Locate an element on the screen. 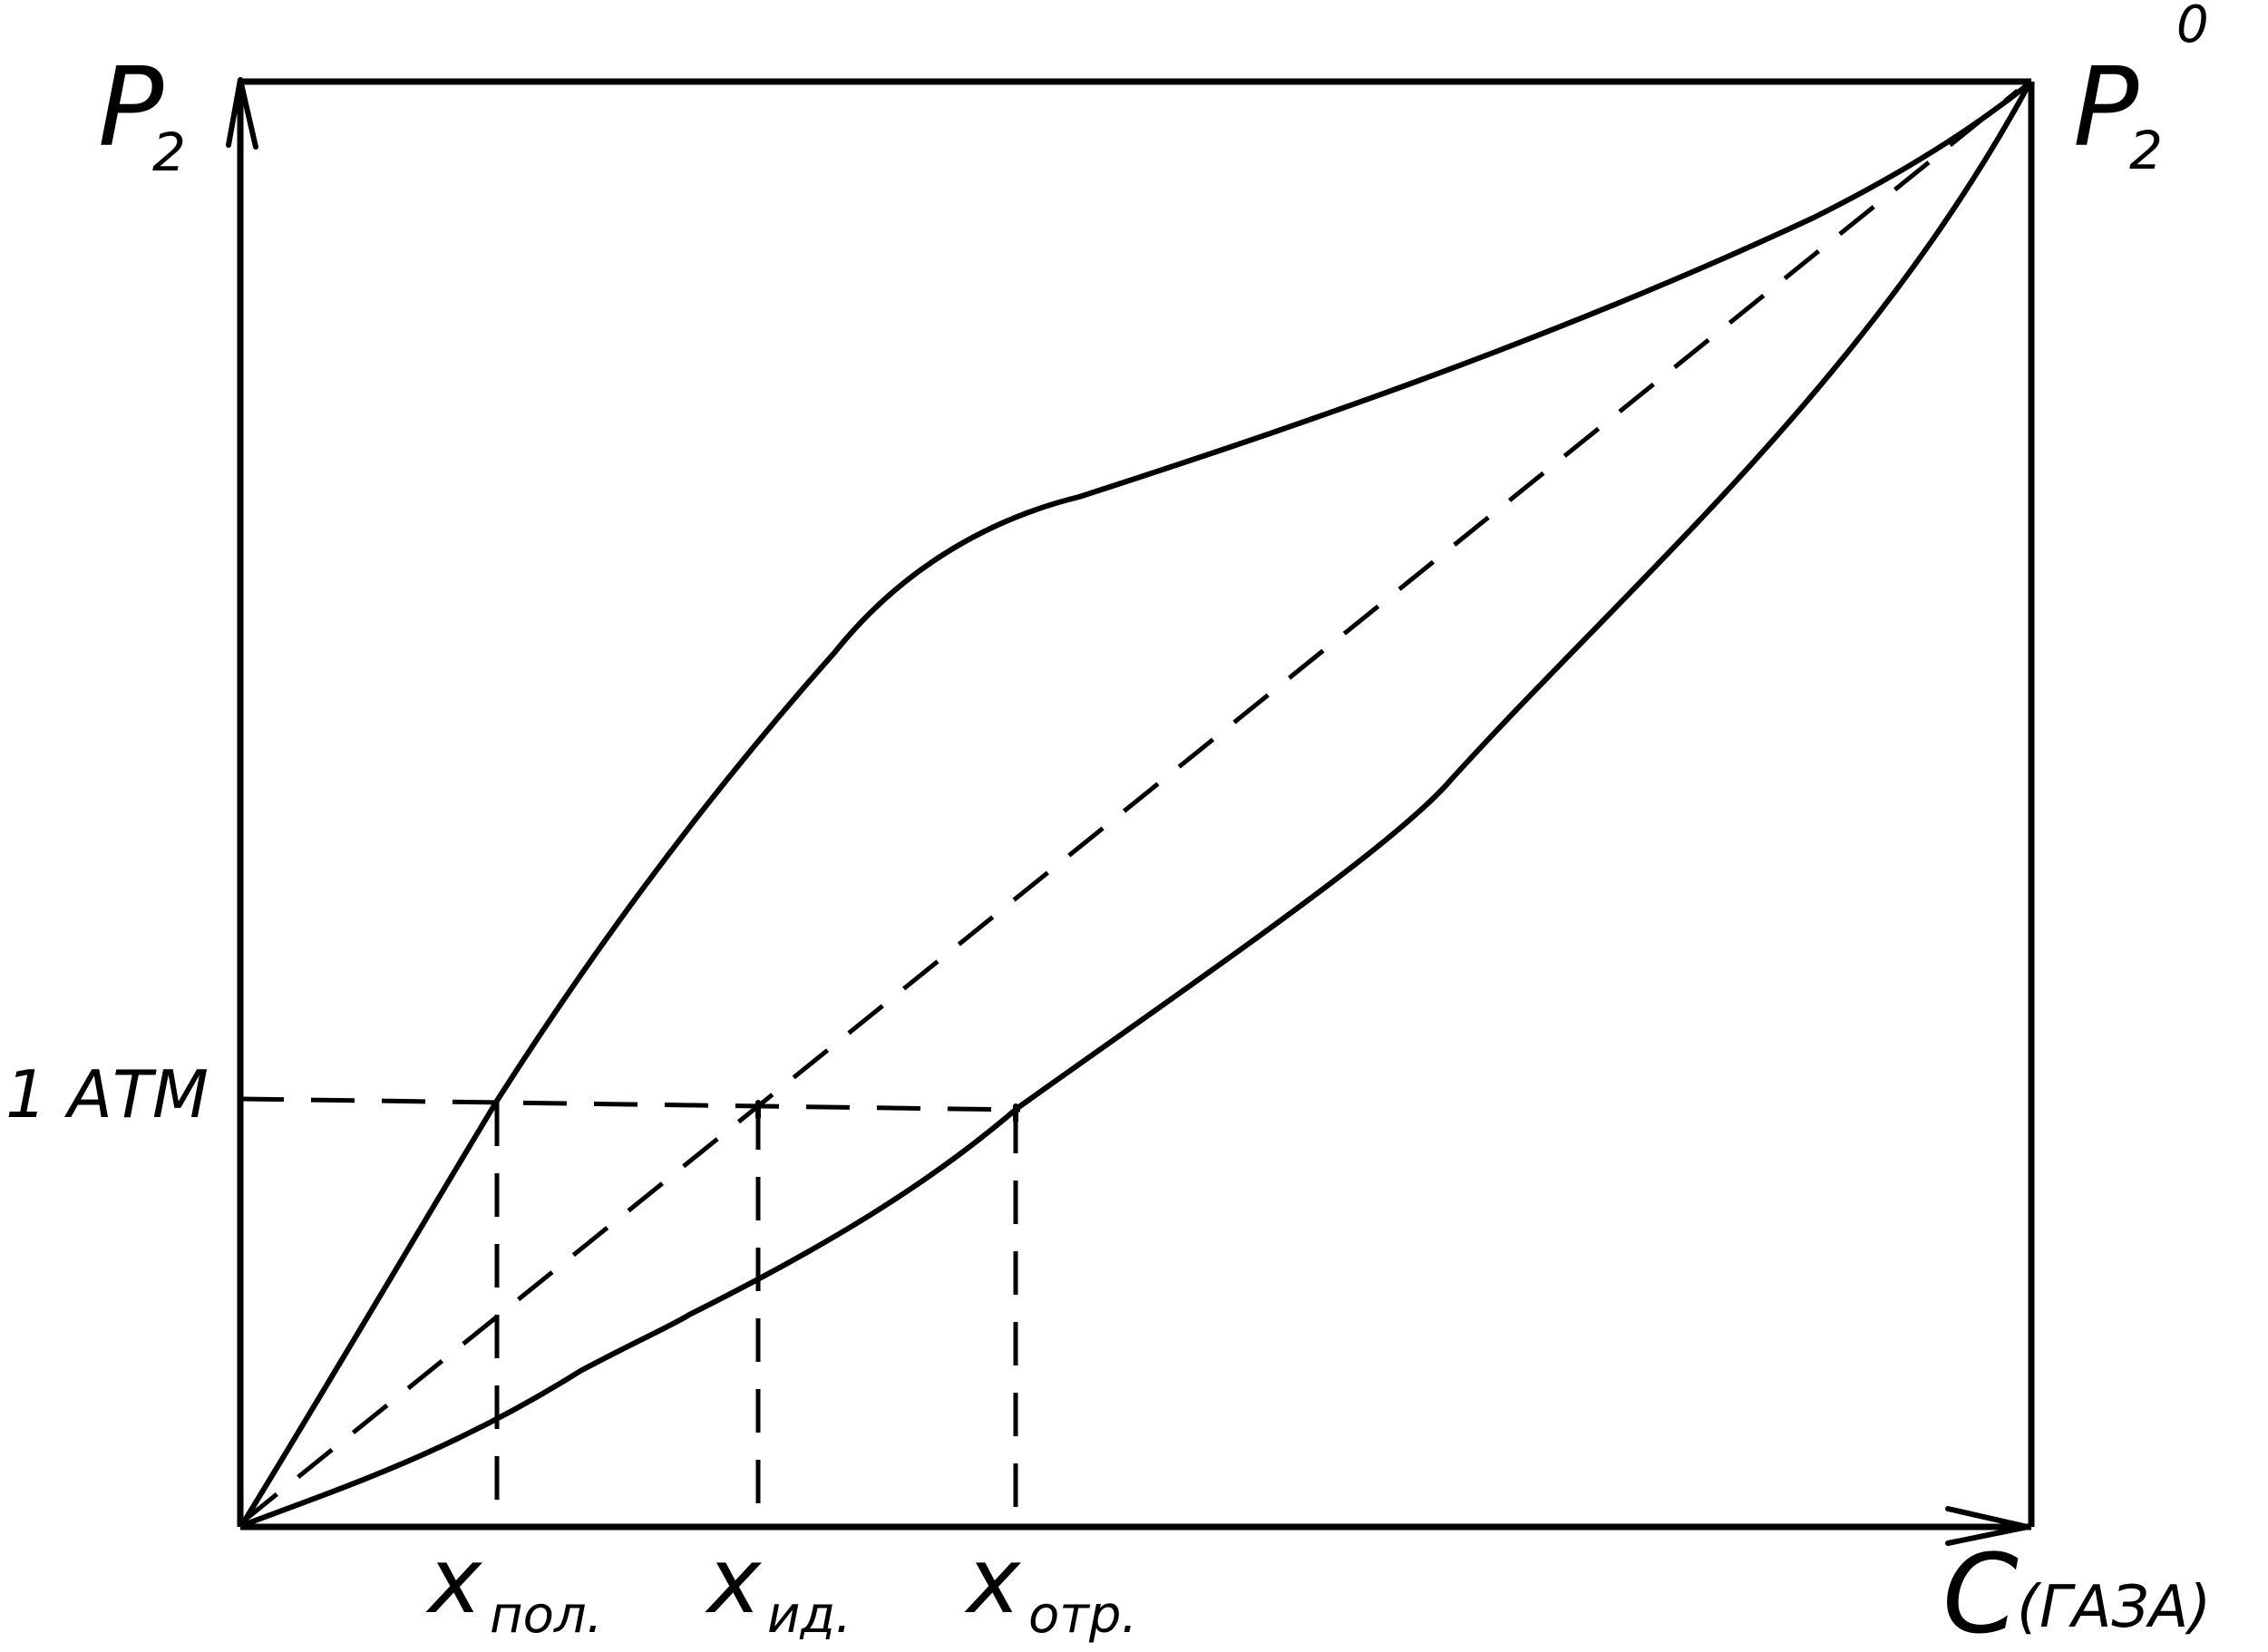  one-atm-dashed-line is located at coordinates (630, 1104).